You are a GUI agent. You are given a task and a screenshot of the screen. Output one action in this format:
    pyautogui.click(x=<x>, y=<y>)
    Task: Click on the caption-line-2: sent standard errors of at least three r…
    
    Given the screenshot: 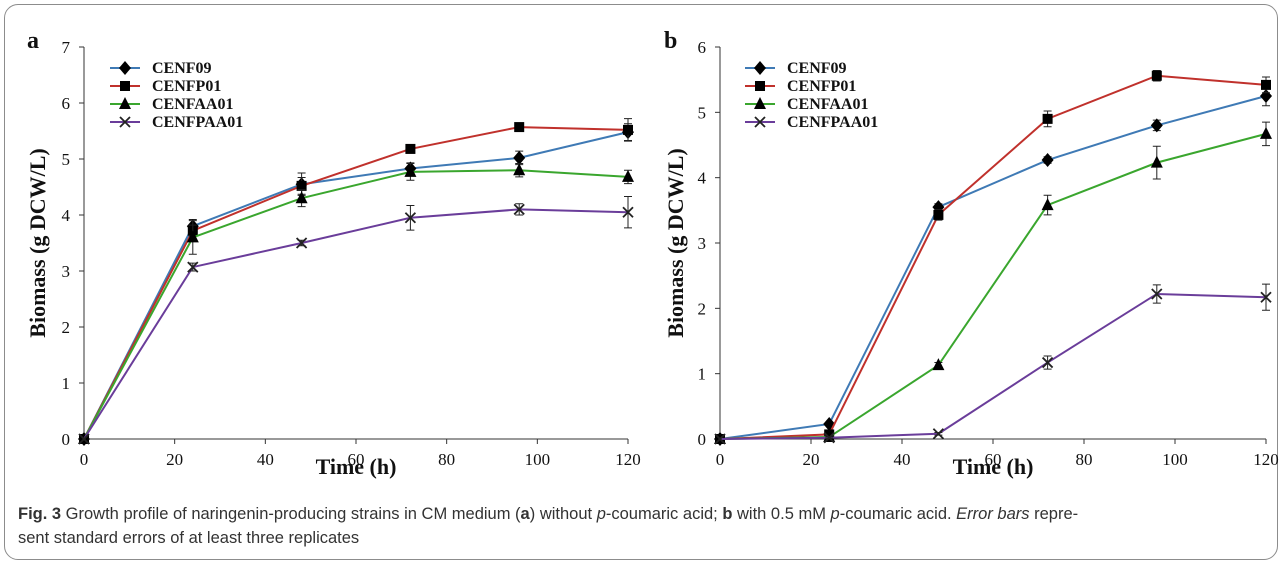 What is the action you would take?
    pyautogui.click(x=189, y=538)
    